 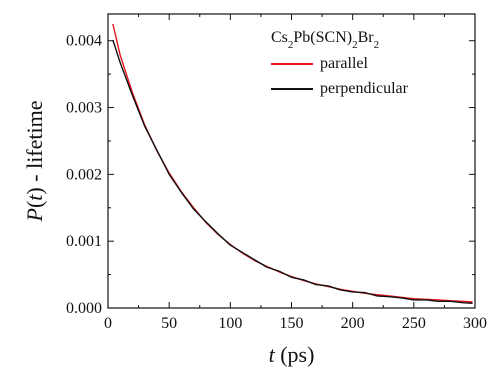 What do you see at coordinates (364, 88) in the screenshot?
I see `legend-label-perpendicular: perpendicular` at bounding box center [364, 88].